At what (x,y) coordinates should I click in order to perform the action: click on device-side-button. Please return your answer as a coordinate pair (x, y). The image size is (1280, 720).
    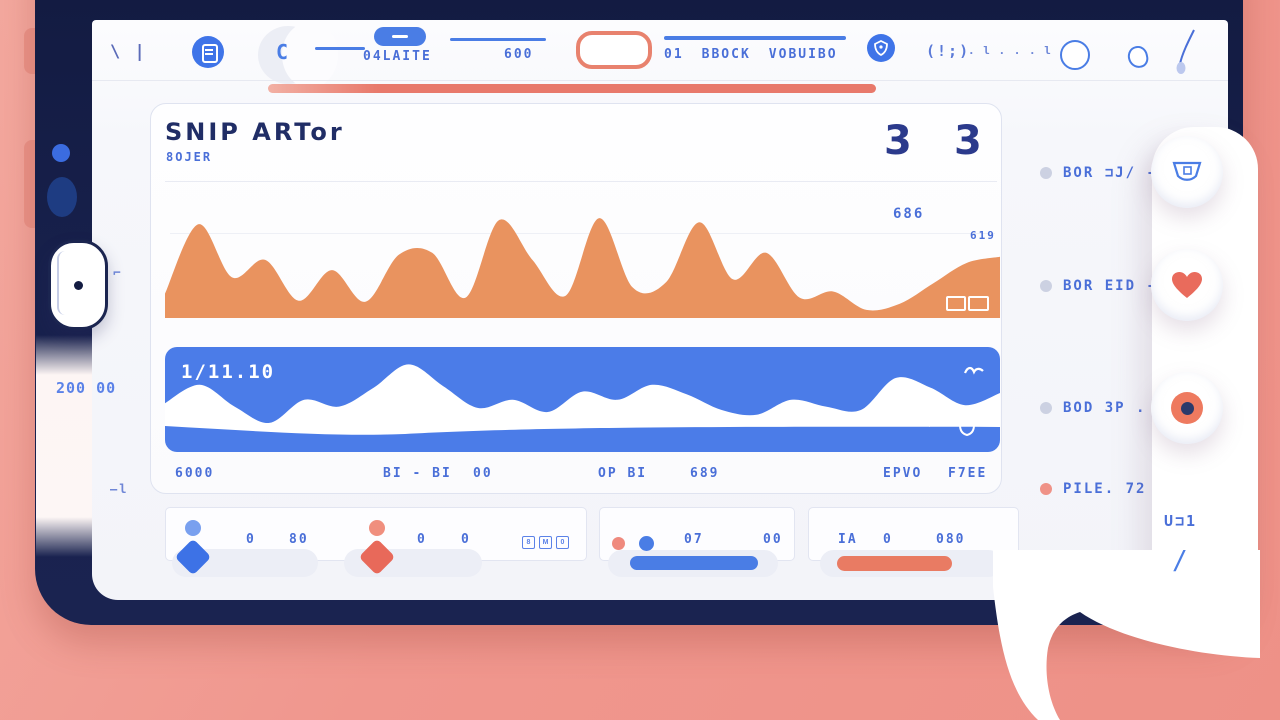
    Looking at the image, I should click on (78, 285).